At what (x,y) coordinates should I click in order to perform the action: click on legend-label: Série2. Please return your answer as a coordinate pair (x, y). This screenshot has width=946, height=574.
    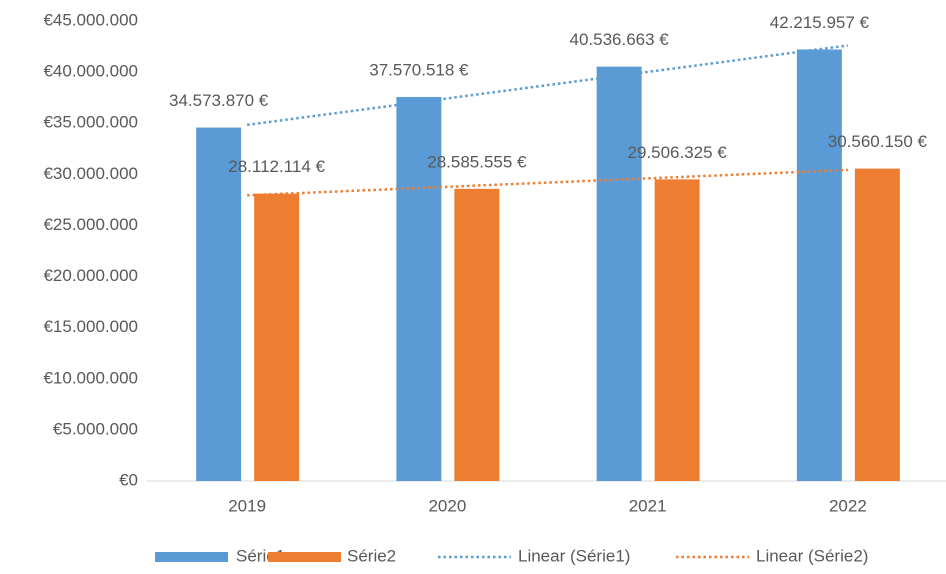
    Looking at the image, I should click on (371, 555).